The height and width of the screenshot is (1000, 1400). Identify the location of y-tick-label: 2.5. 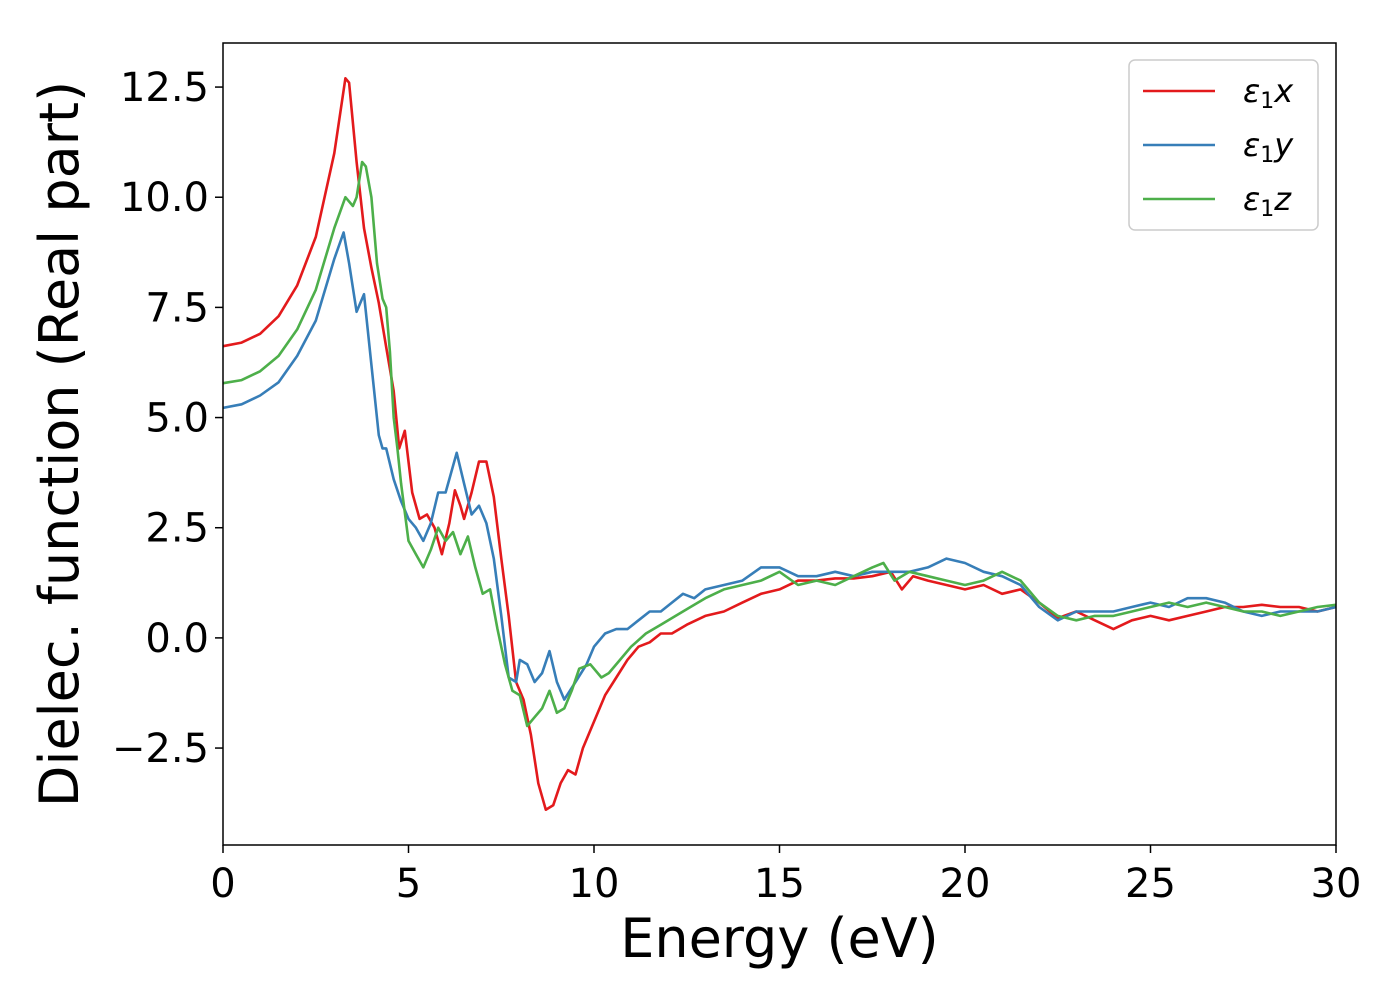
(177, 529).